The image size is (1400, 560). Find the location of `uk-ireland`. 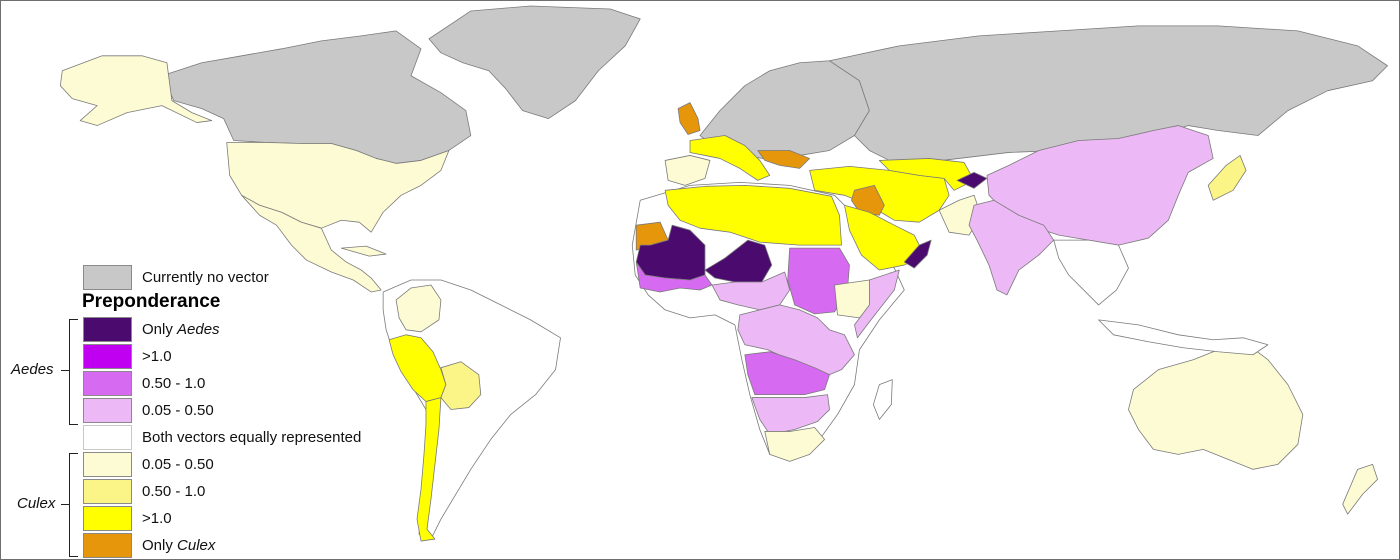

uk-ireland is located at coordinates (689, 118).